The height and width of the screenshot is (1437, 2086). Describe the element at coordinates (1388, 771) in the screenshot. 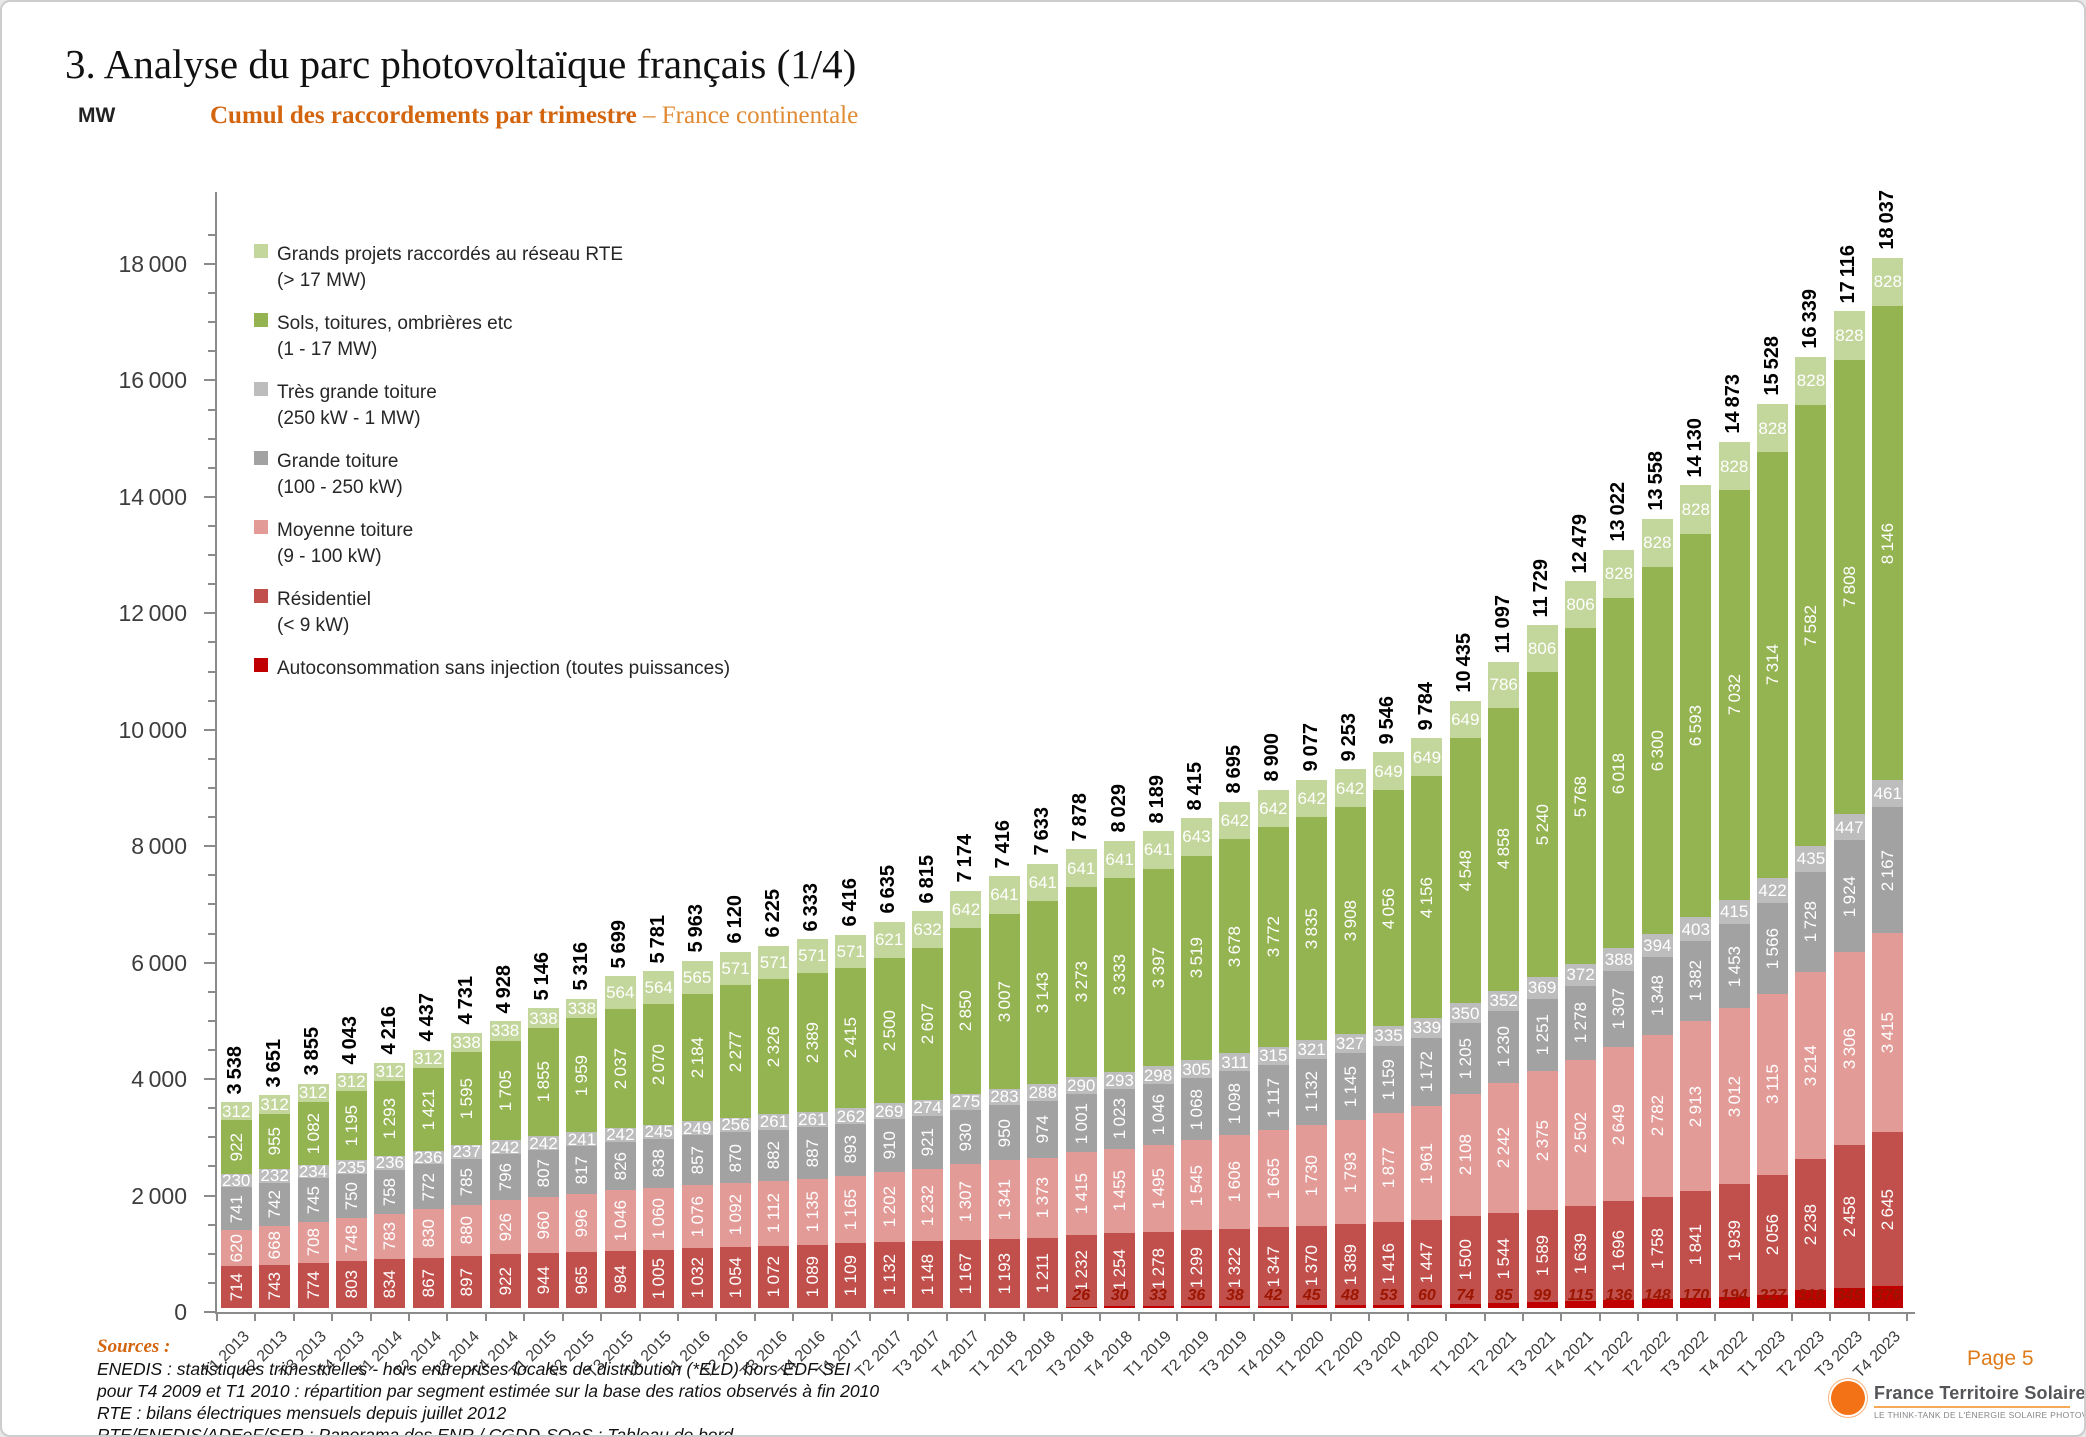

I see `segment-value-label: 649` at that location.